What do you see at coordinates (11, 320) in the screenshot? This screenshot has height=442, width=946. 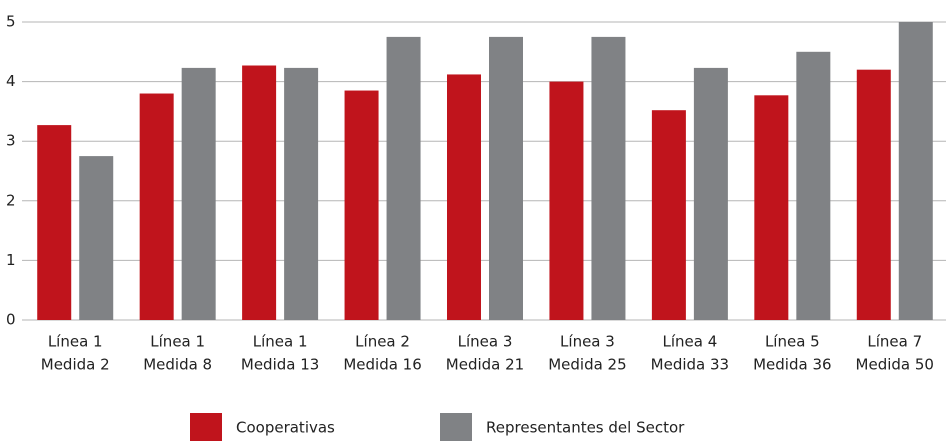 I see `y-tick-label: 0` at bounding box center [11, 320].